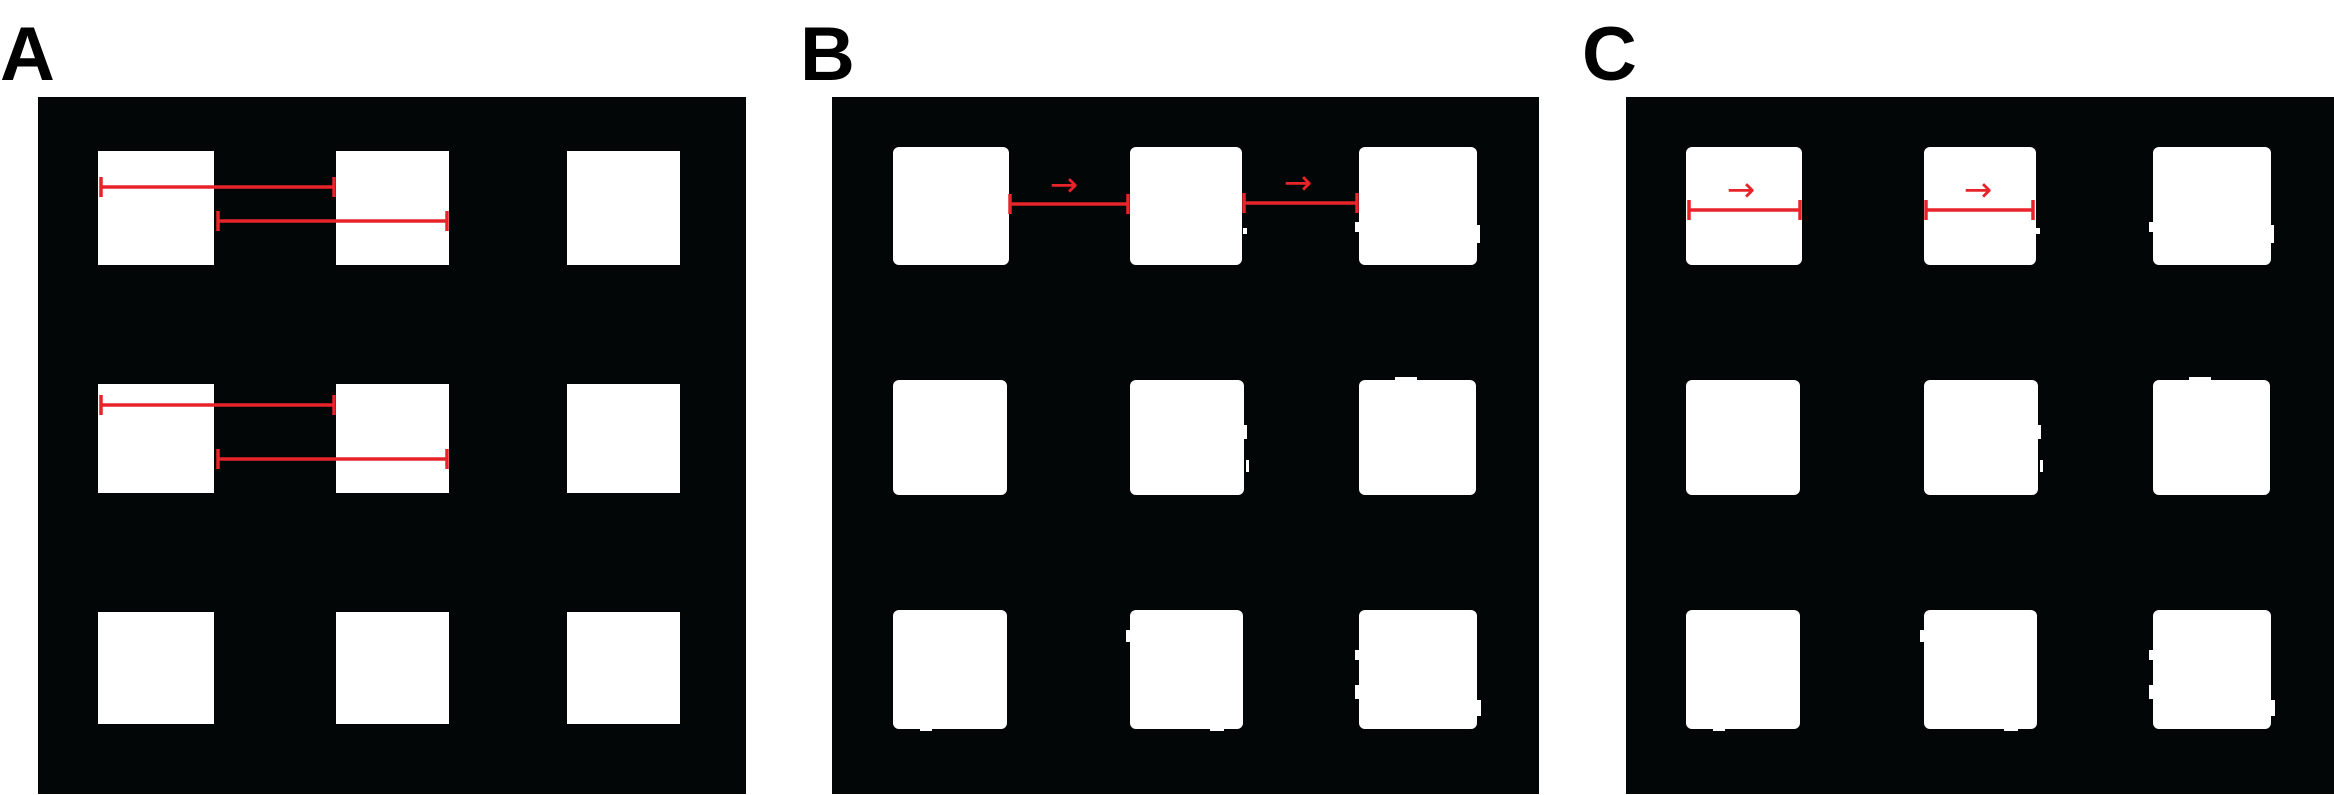  Describe the element at coordinates (274, 323) in the screenshot. I see `panel-a-measurements` at that location.